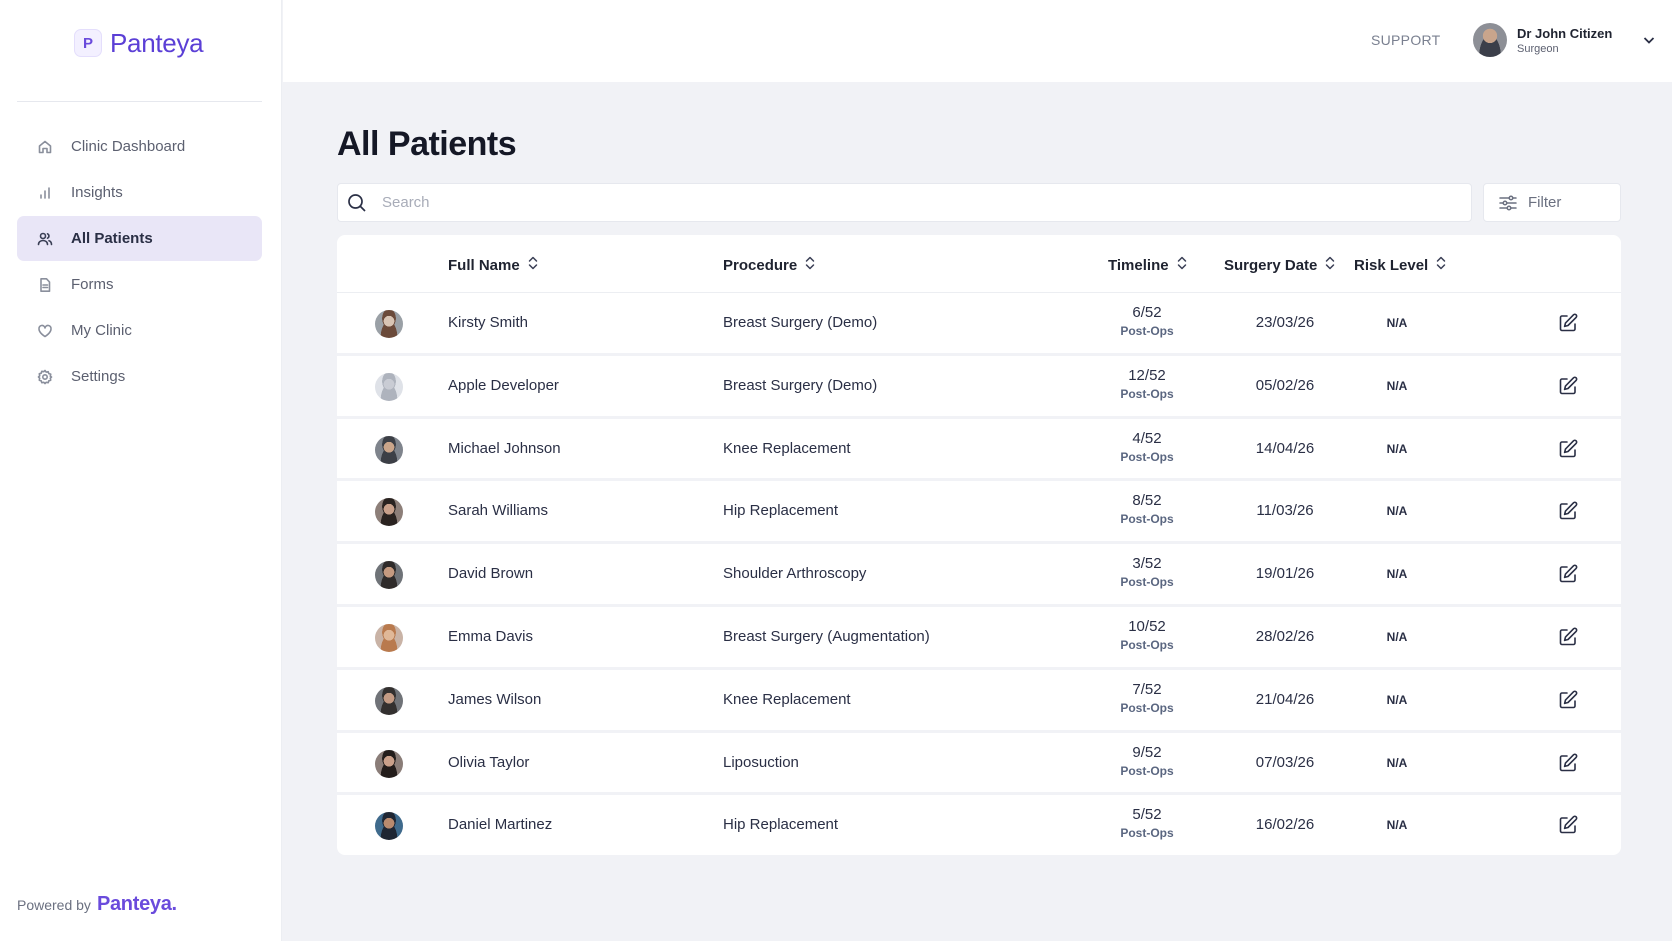  Describe the element at coordinates (489, 762) in the screenshot. I see `patient-name: Olivia Taylor` at that location.